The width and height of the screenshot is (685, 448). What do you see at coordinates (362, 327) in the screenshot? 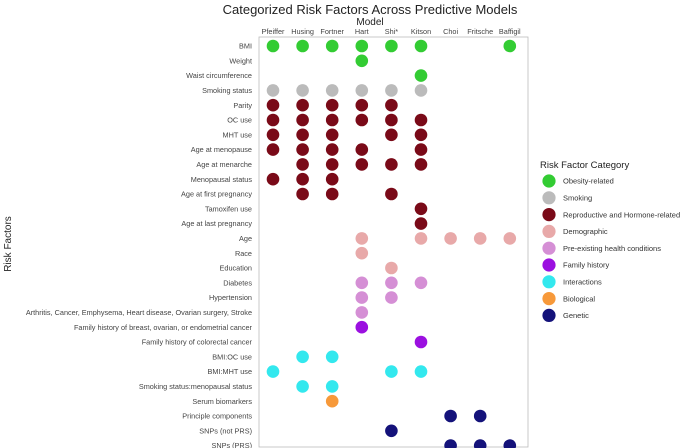
I see `point-hart-family-history-of-breast-ovarian-or-endometrial-cancer` at bounding box center [362, 327].